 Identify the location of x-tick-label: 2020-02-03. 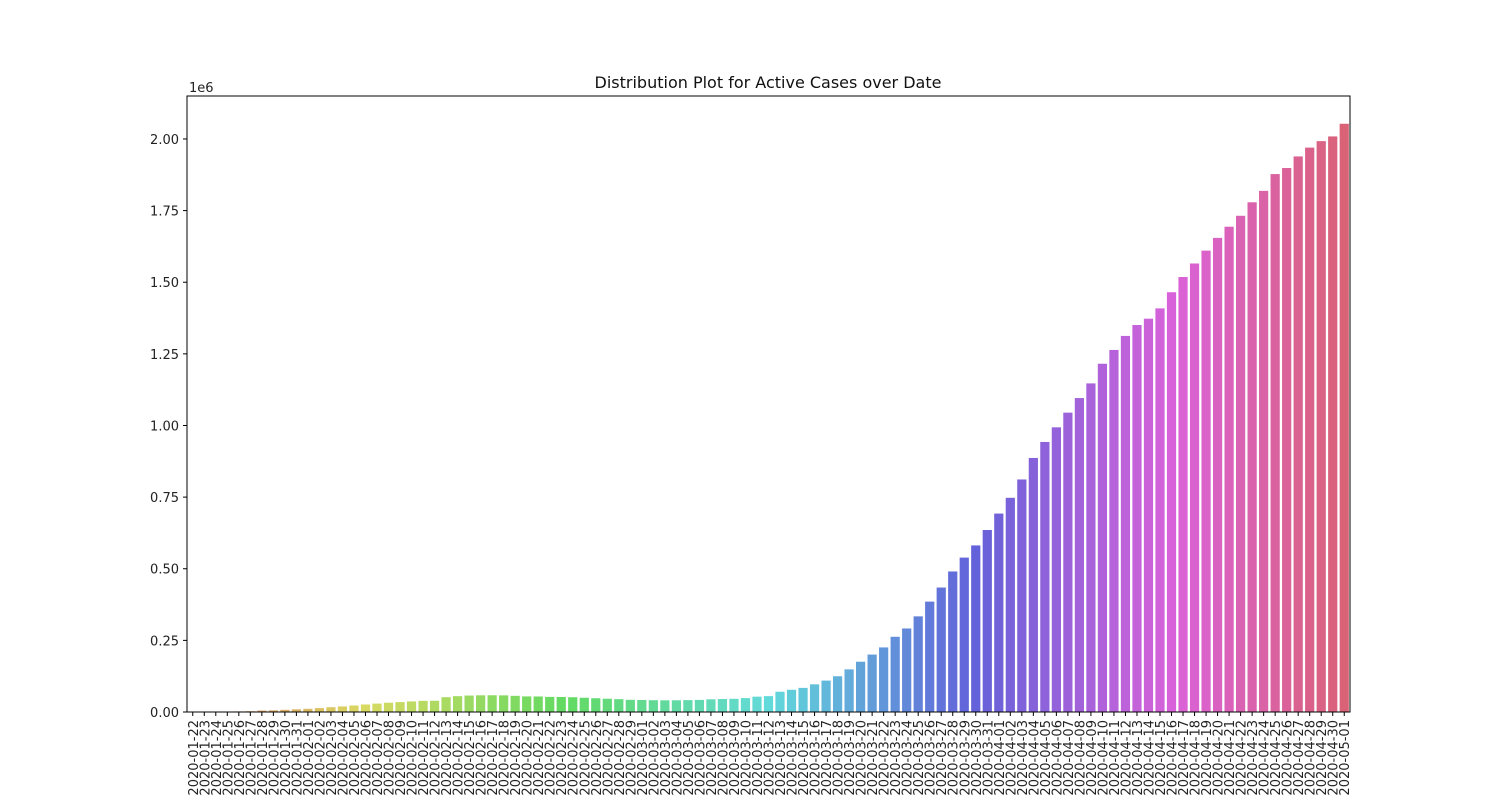
(332, 758).